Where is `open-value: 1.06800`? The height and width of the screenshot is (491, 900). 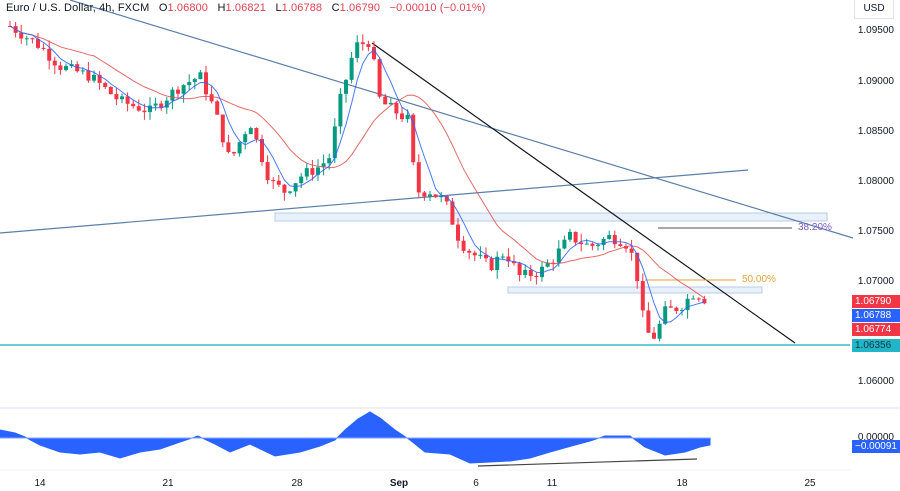 open-value: 1.06800 is located at coordinates (187, 8).